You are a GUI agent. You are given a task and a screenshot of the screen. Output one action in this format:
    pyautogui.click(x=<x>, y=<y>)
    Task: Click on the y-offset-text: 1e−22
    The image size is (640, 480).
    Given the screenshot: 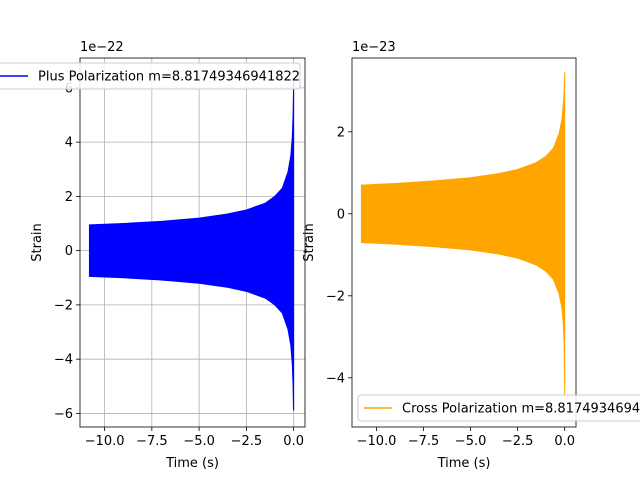 What is the action you would take?
    pyautogui.click(x=102, y=47)
    